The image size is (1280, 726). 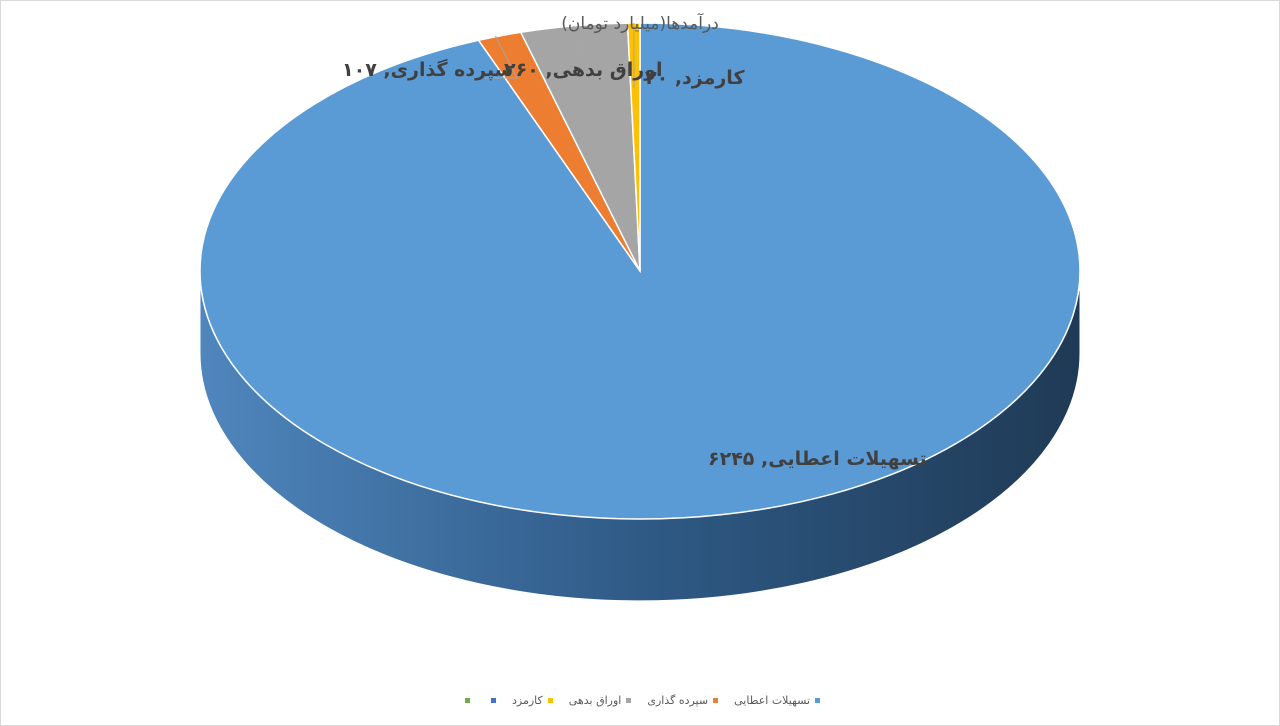 What do you see at coordinates (640, 24) in the screenshot?
I see `chart-title: درآمدها(میلیارد تومان)` at bounding box center [640, 24].